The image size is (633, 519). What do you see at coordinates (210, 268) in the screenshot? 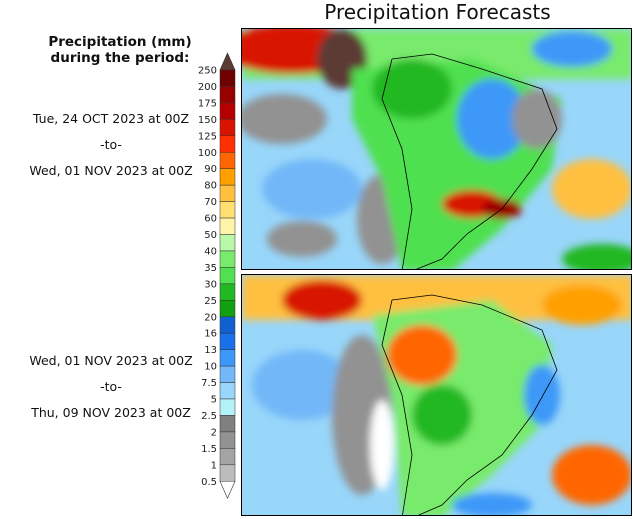
I see `colorbar-tick-label: 35` at bounding box center [210, 268].